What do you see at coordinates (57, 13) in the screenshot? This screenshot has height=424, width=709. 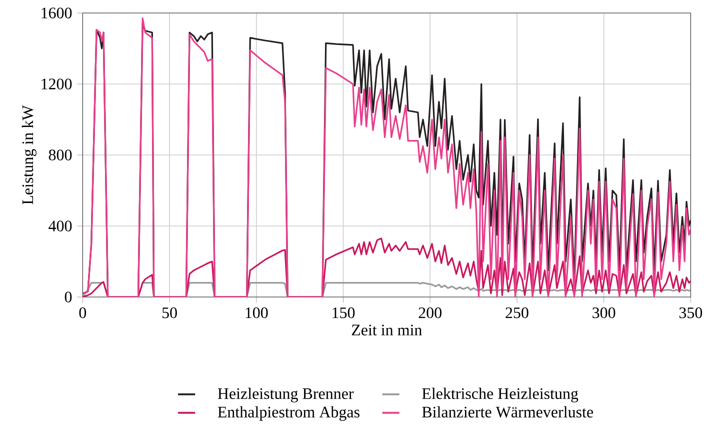 I see `y-tick-label: 1600` at bounding box center [57, 13].